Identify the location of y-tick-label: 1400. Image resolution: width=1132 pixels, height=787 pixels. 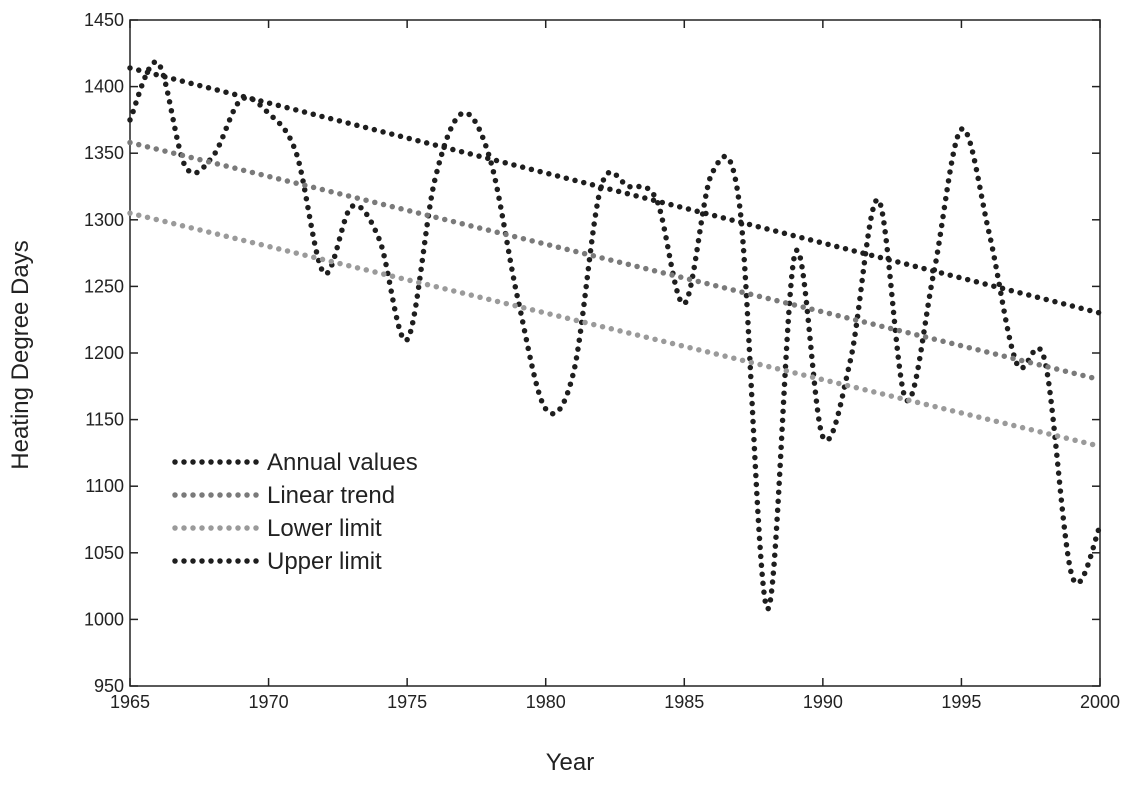
(104, 87).